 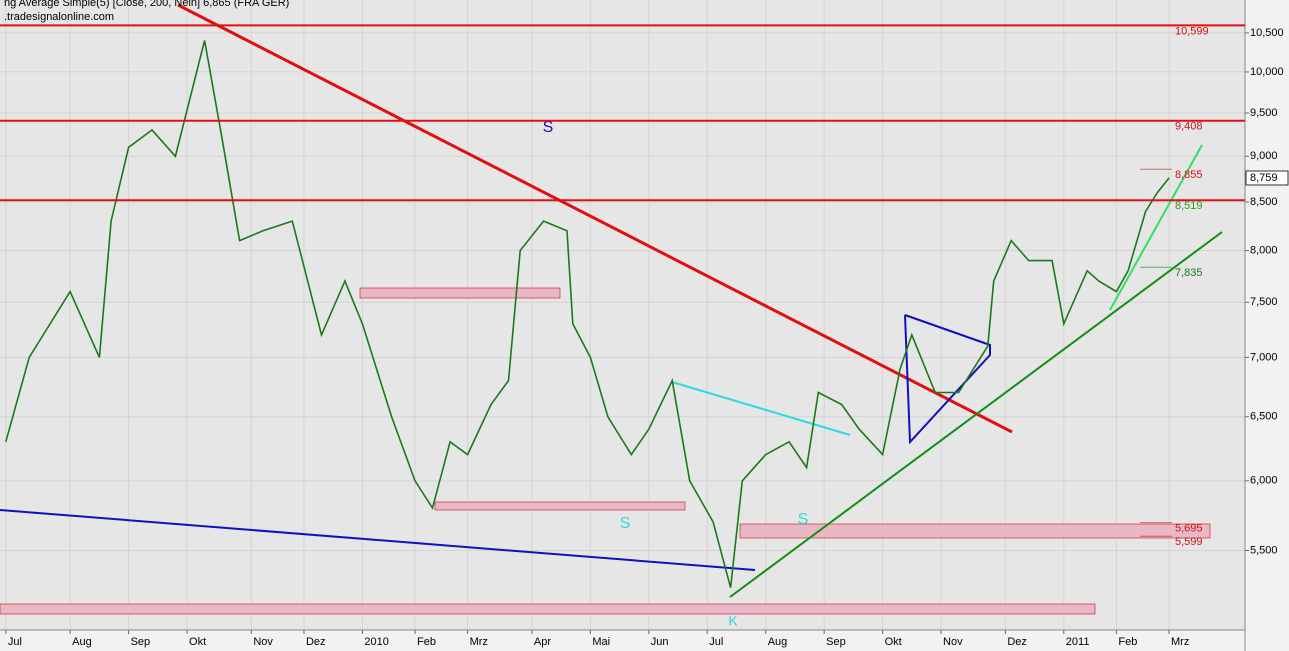 What do you see at coordinates (59, 17) in the screenshot?
I see `chart-subtitle: .tradesignalonline.com` at bounding box center [59, 17].